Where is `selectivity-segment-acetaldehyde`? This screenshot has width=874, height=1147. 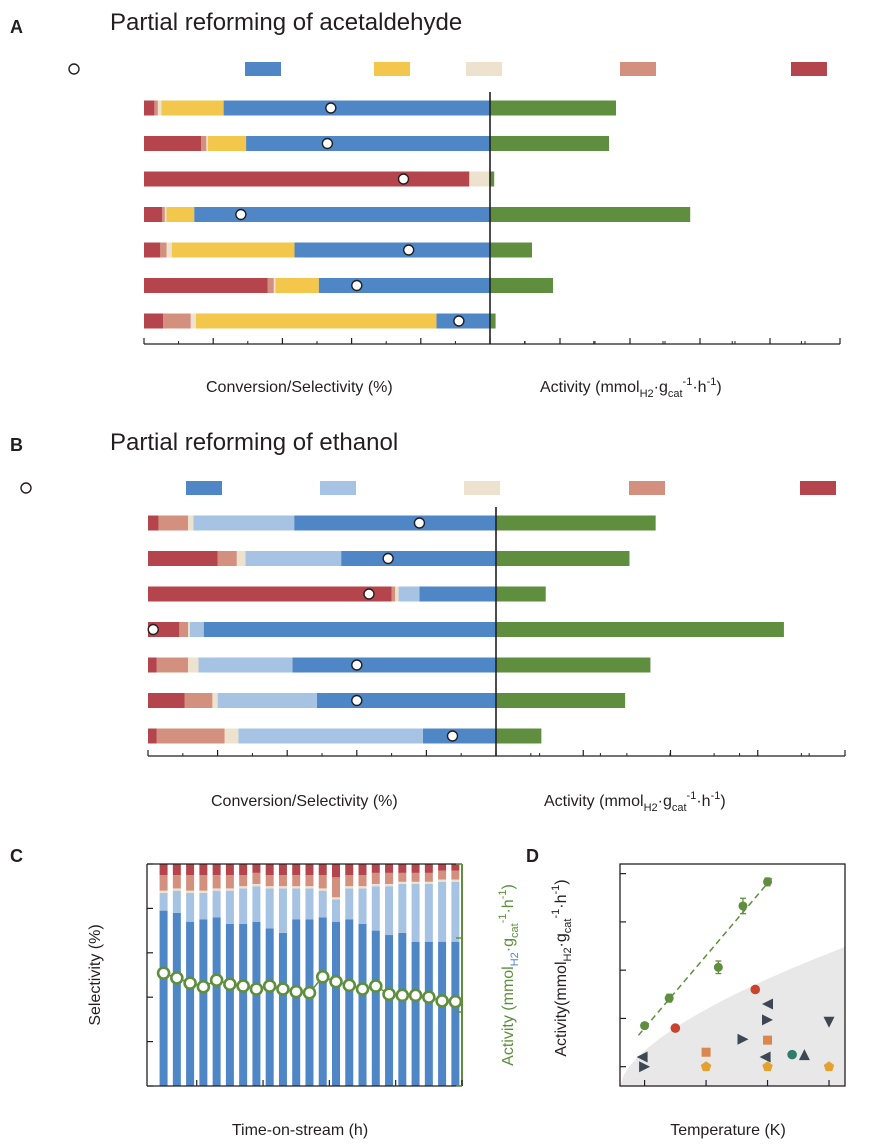
selectivity-segment-acetaldehyde is located at coordinates (196, 629).